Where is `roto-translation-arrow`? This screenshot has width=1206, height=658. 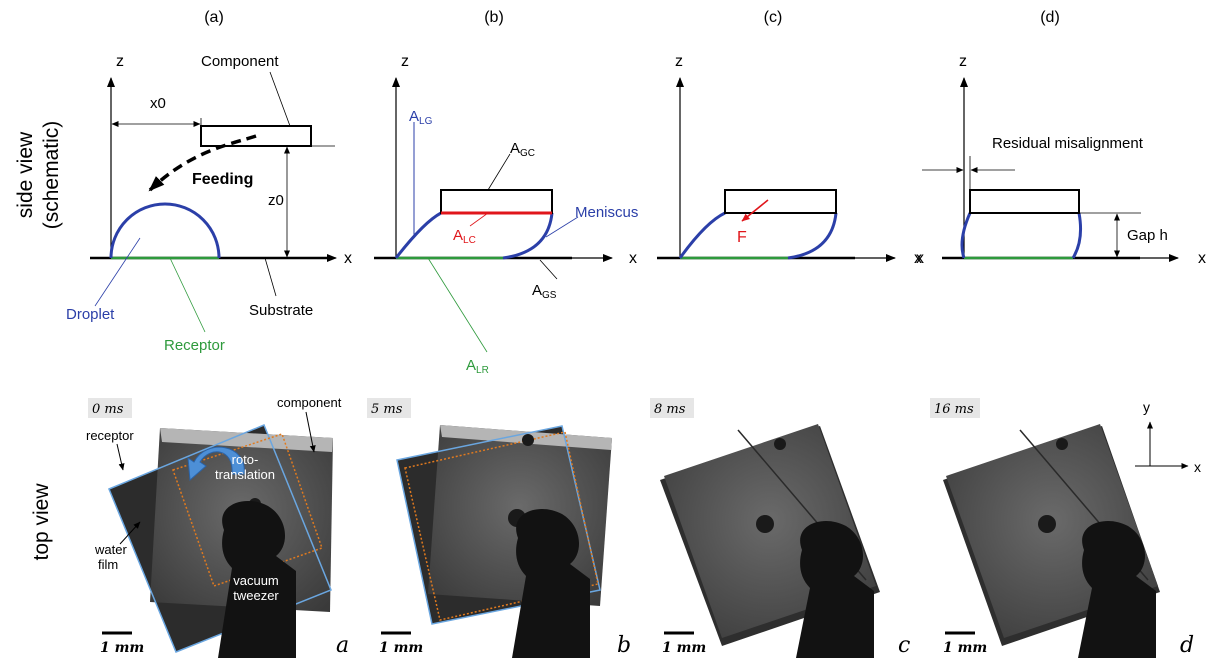 roto-translation-arrow is located at coordinates (216, 464).